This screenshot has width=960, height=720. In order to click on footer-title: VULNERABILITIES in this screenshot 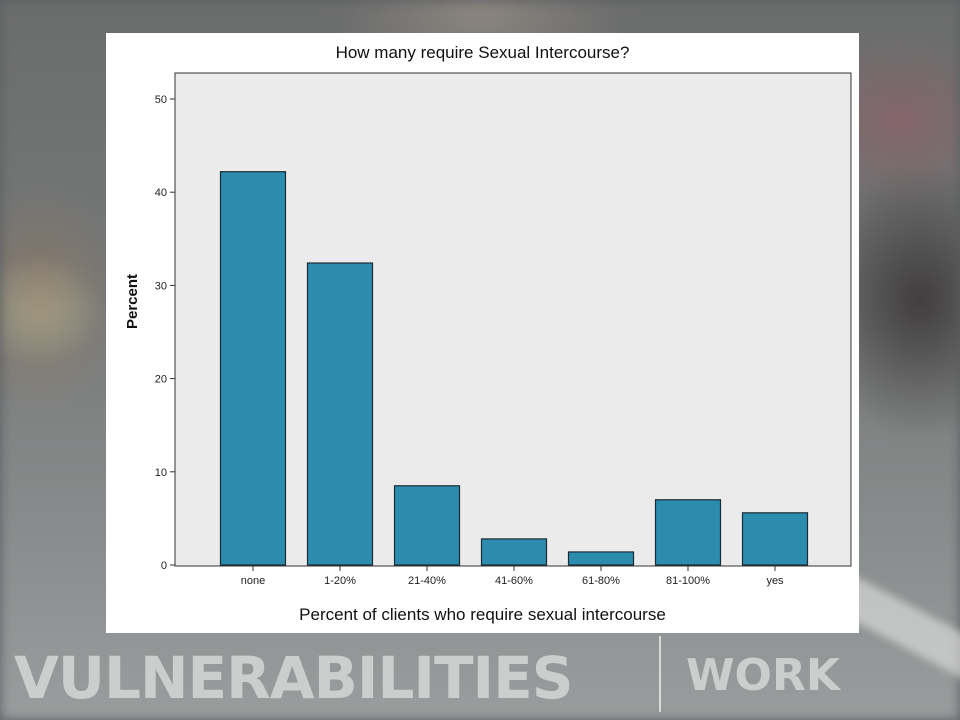, I will do `click(294, 678)`.